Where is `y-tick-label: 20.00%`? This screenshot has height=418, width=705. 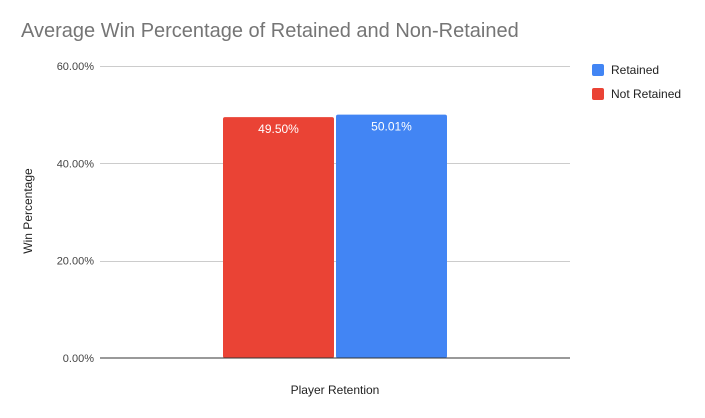
y-tick-label: 20.00% is located at coordinates (76, 262).